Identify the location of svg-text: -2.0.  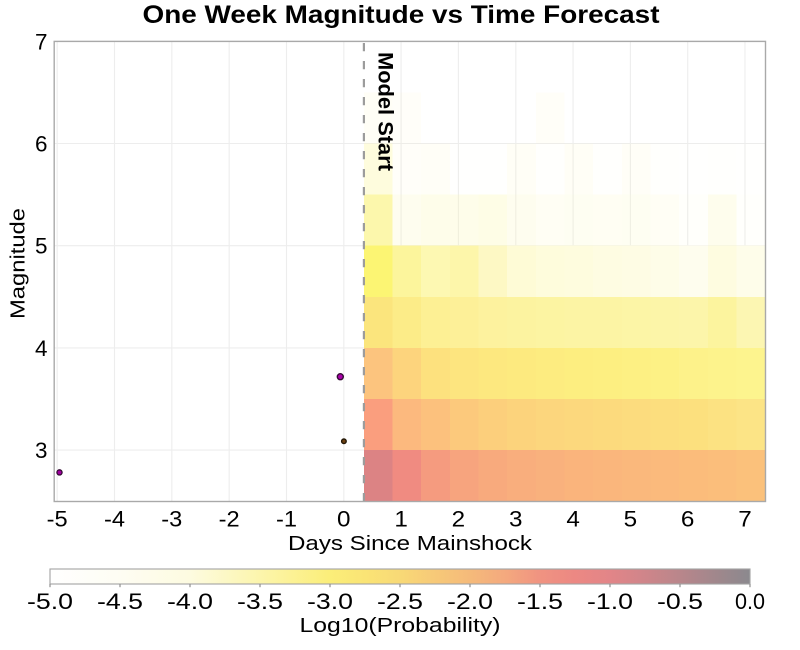
(470, 601).